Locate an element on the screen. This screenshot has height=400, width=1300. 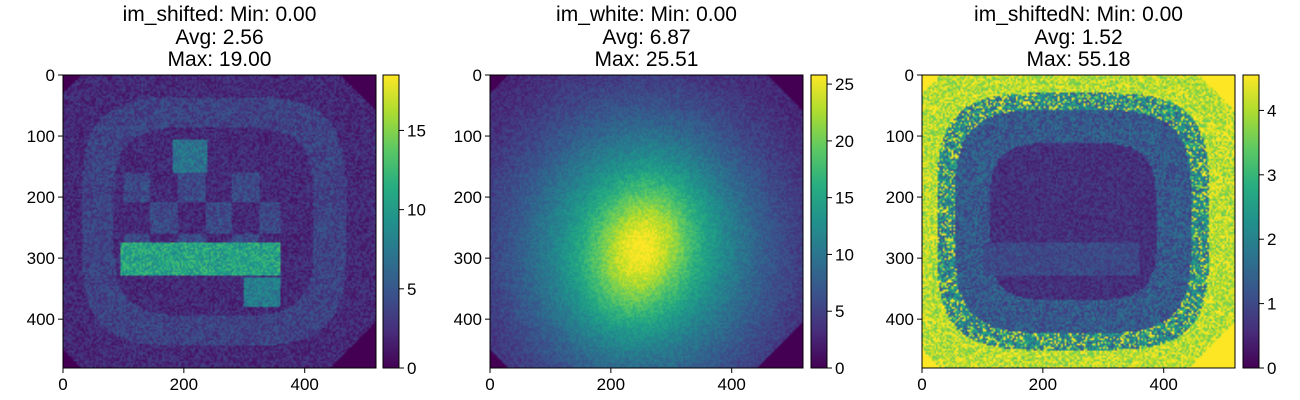
colorbar-tick-label: 20 is located at coordinates (844, 141).